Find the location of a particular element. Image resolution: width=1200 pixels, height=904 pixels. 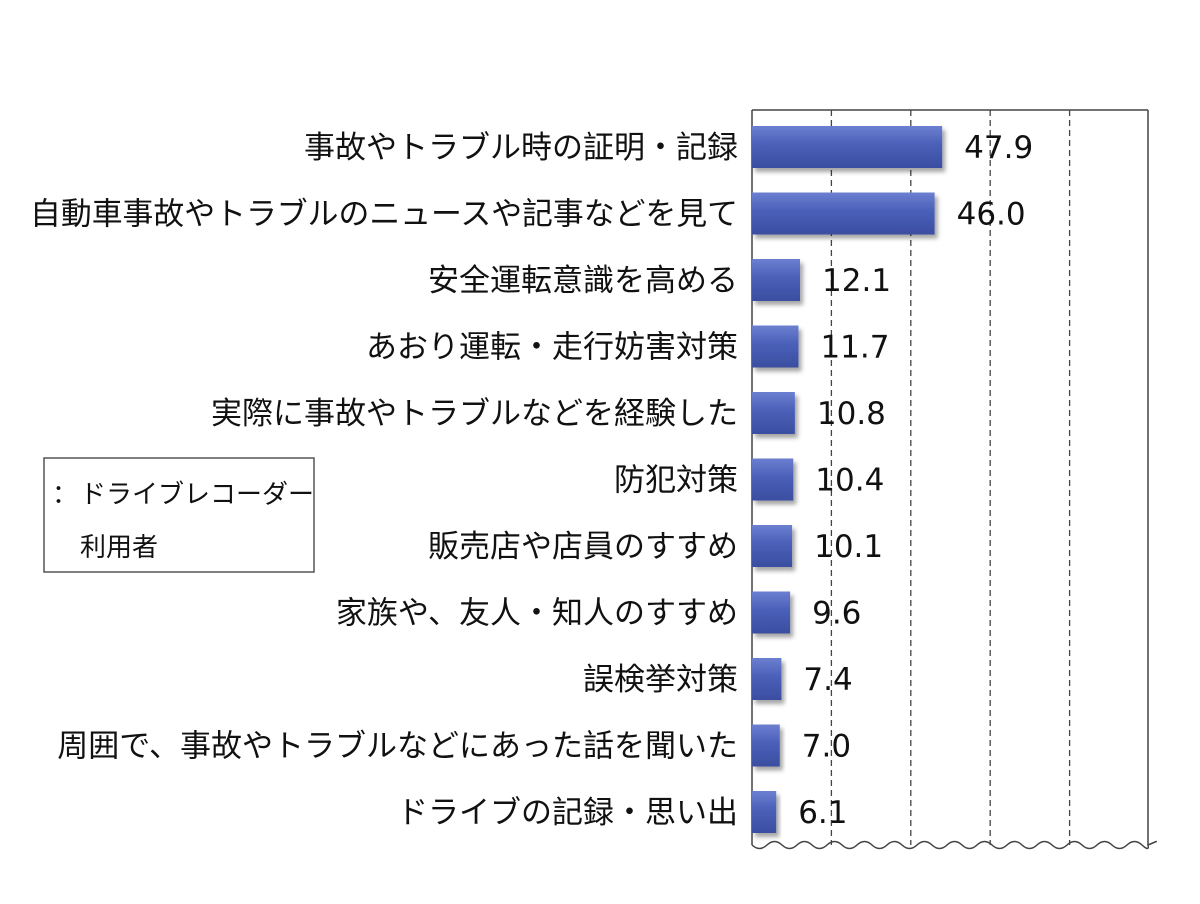

value-label: 7.0 is located at coordinates (826, 747).